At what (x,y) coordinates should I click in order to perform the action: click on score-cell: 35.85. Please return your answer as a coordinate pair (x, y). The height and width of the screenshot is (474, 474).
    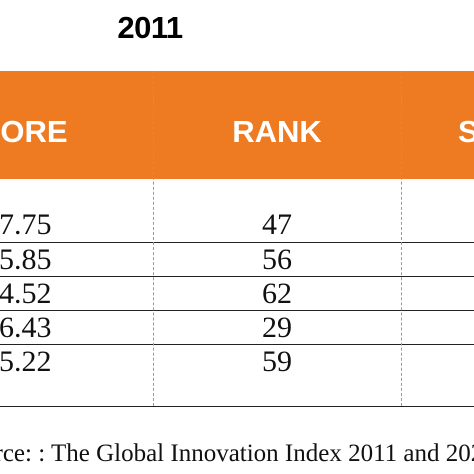
    Looking at the image, I should click on (26, 259).